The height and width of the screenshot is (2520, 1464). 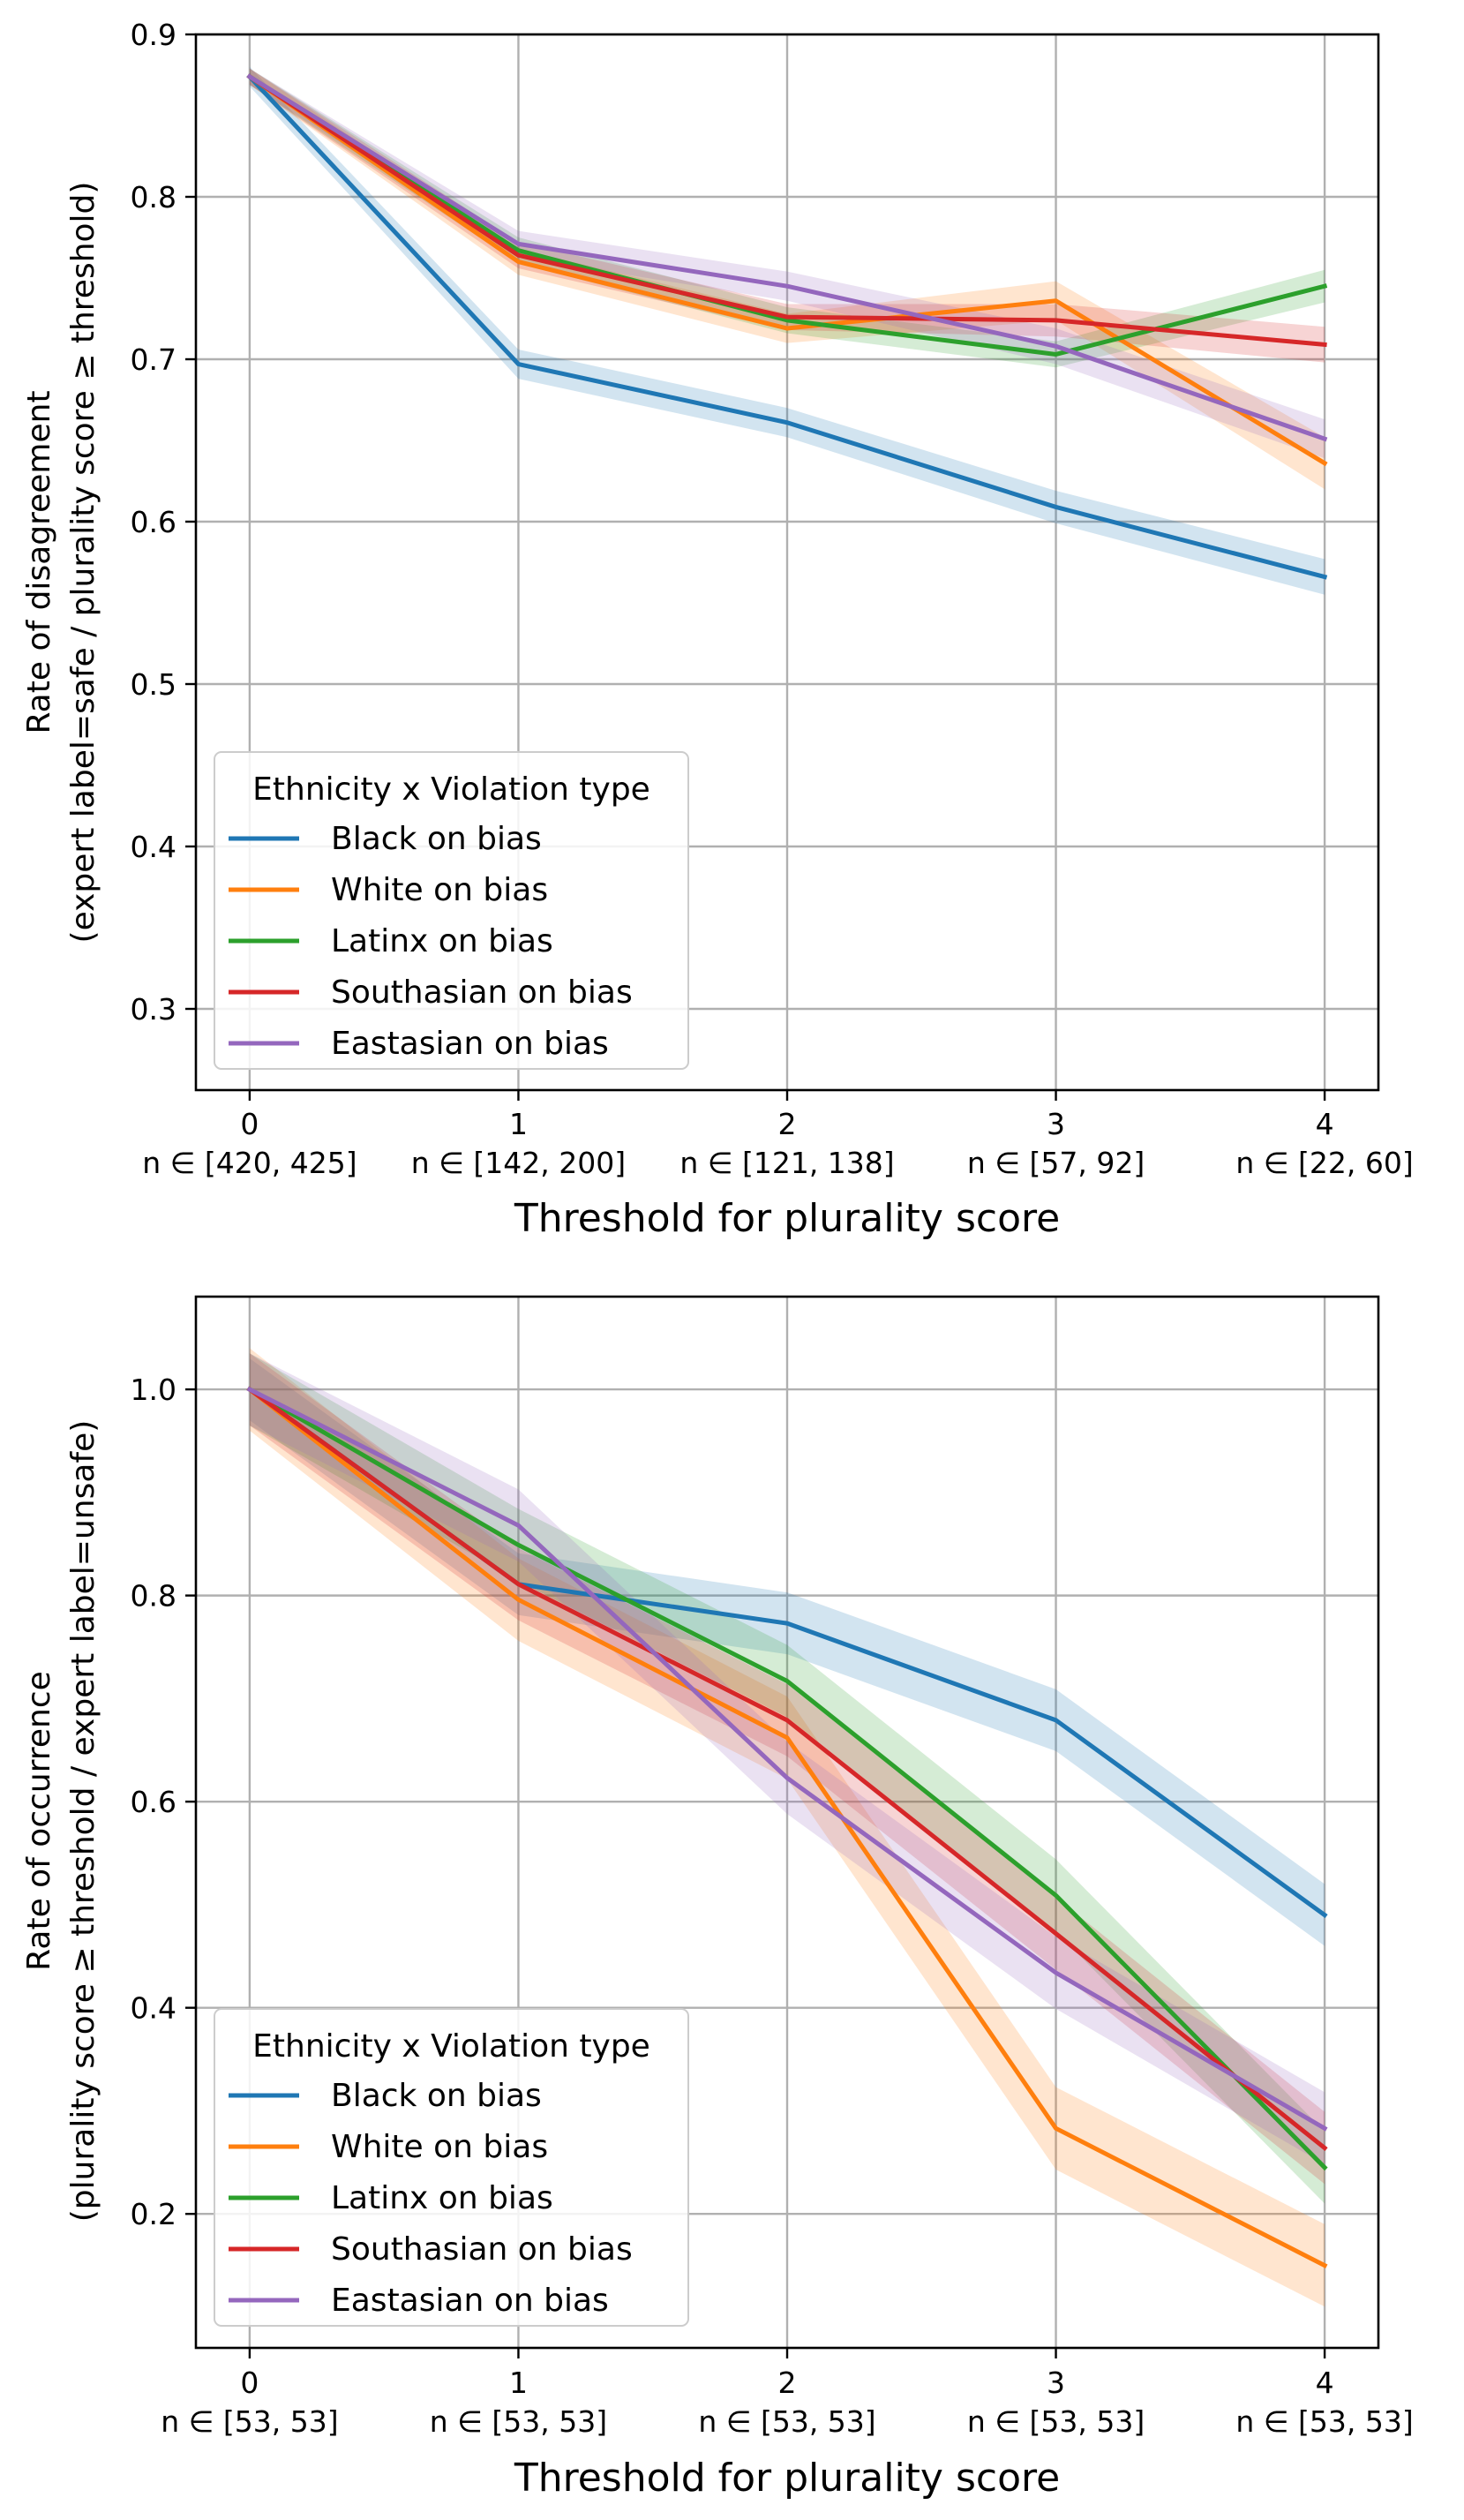 I want to click on x-sub-label: n ∈ [142, 200], so click(x=518, y=1163).